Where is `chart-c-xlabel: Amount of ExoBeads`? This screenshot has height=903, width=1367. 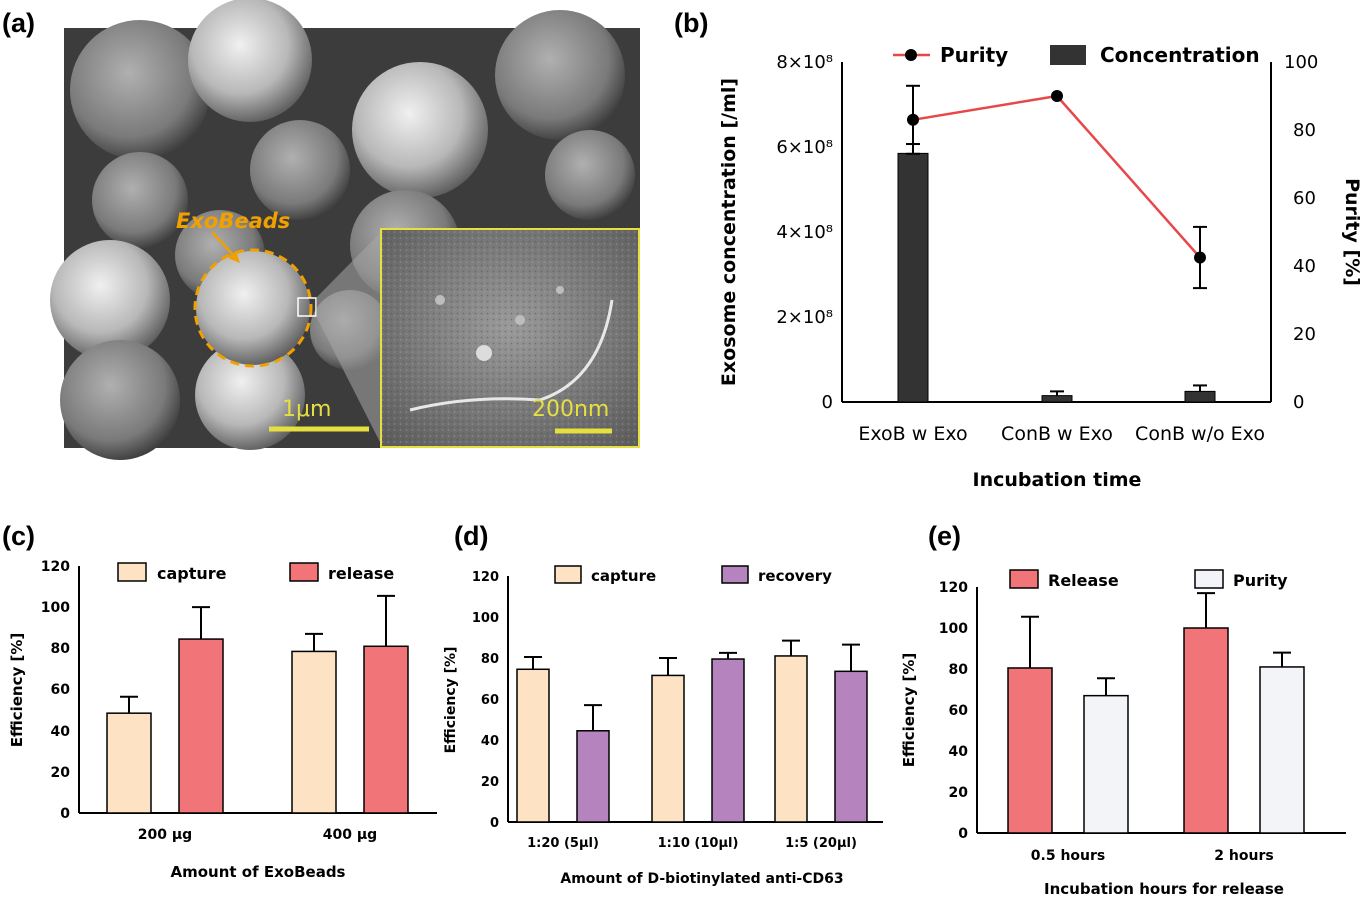
chart-c-xlabel: Amount of ExoBeads is located at coordinates (258, 872).